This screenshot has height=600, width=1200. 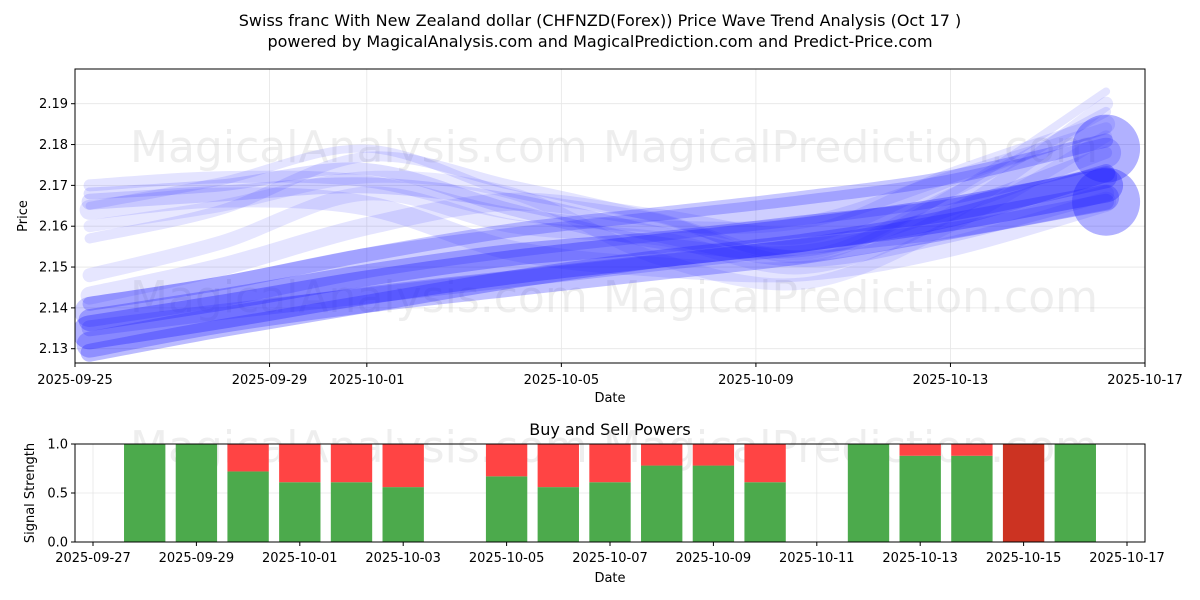 What do you see at coordinates (53, 145) in the screenshot?
I see `y-tick-label: 2.18` at bounding box center [53, 145].